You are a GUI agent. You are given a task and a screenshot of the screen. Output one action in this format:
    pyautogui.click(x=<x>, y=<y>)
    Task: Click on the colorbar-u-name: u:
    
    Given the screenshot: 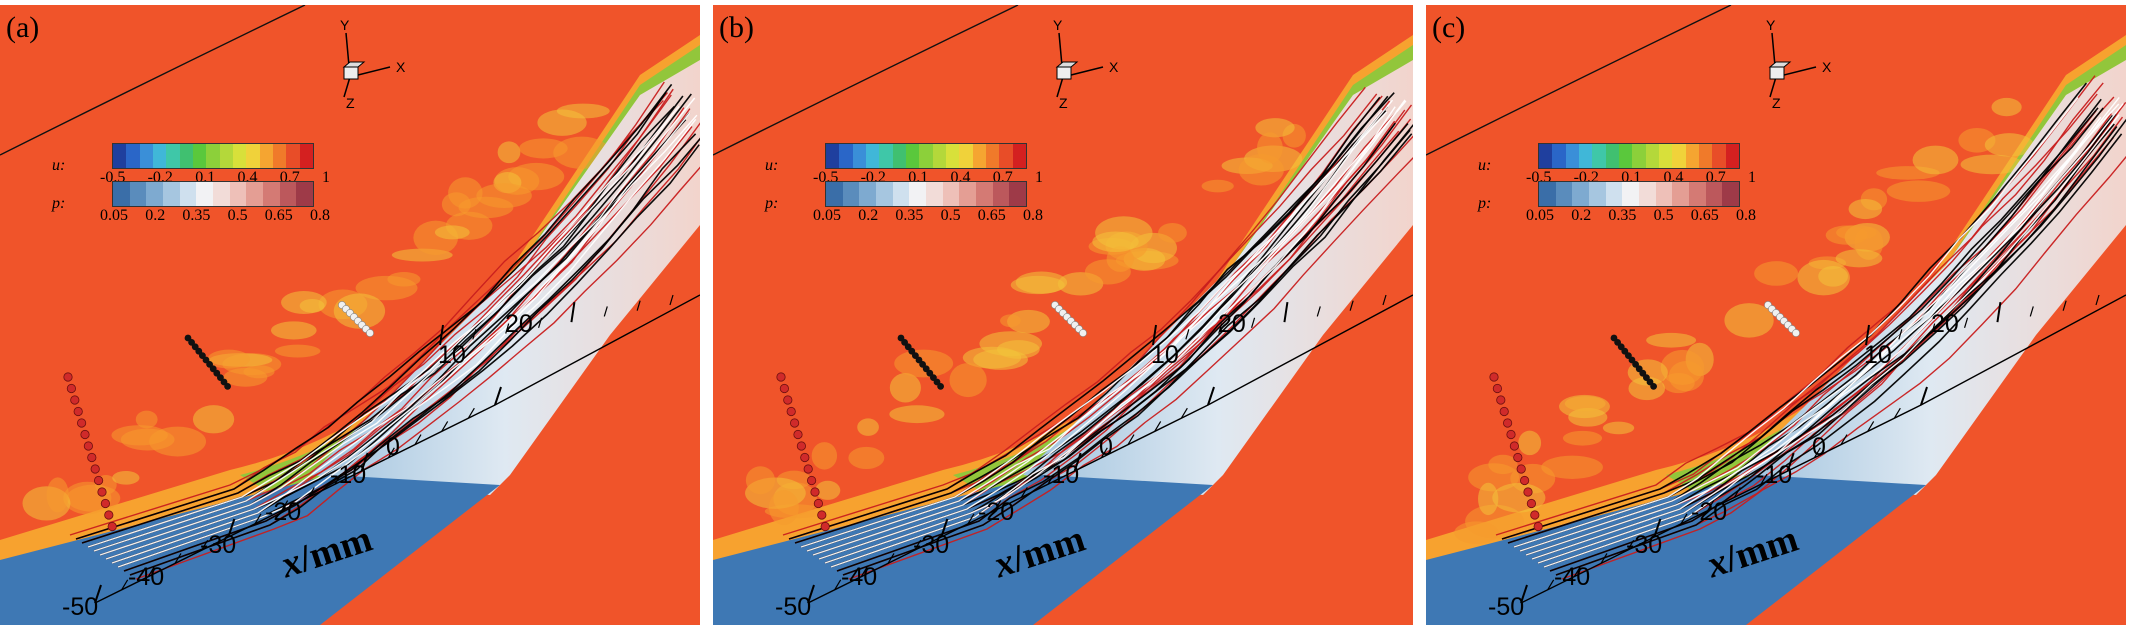 What is the action you would take?
    pyautogui.click(x=772, y=165)
    